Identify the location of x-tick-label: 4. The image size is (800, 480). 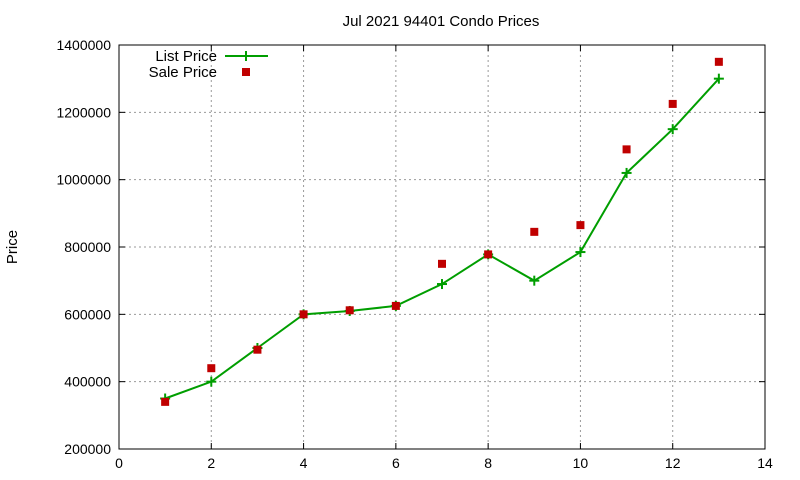
(304, 463).